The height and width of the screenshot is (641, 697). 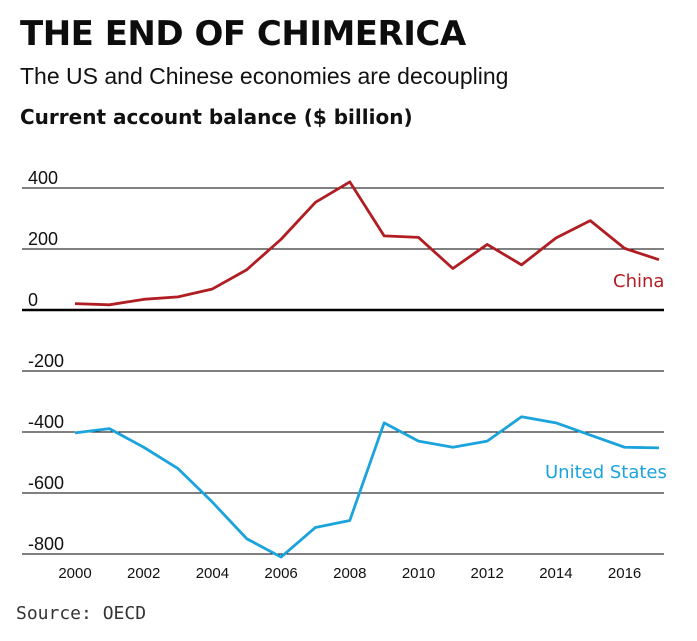 What do you see at coordinates (418, 573) in the screenshot?
I see `x-tick-label: 2010` at bounding box center [418, 573].